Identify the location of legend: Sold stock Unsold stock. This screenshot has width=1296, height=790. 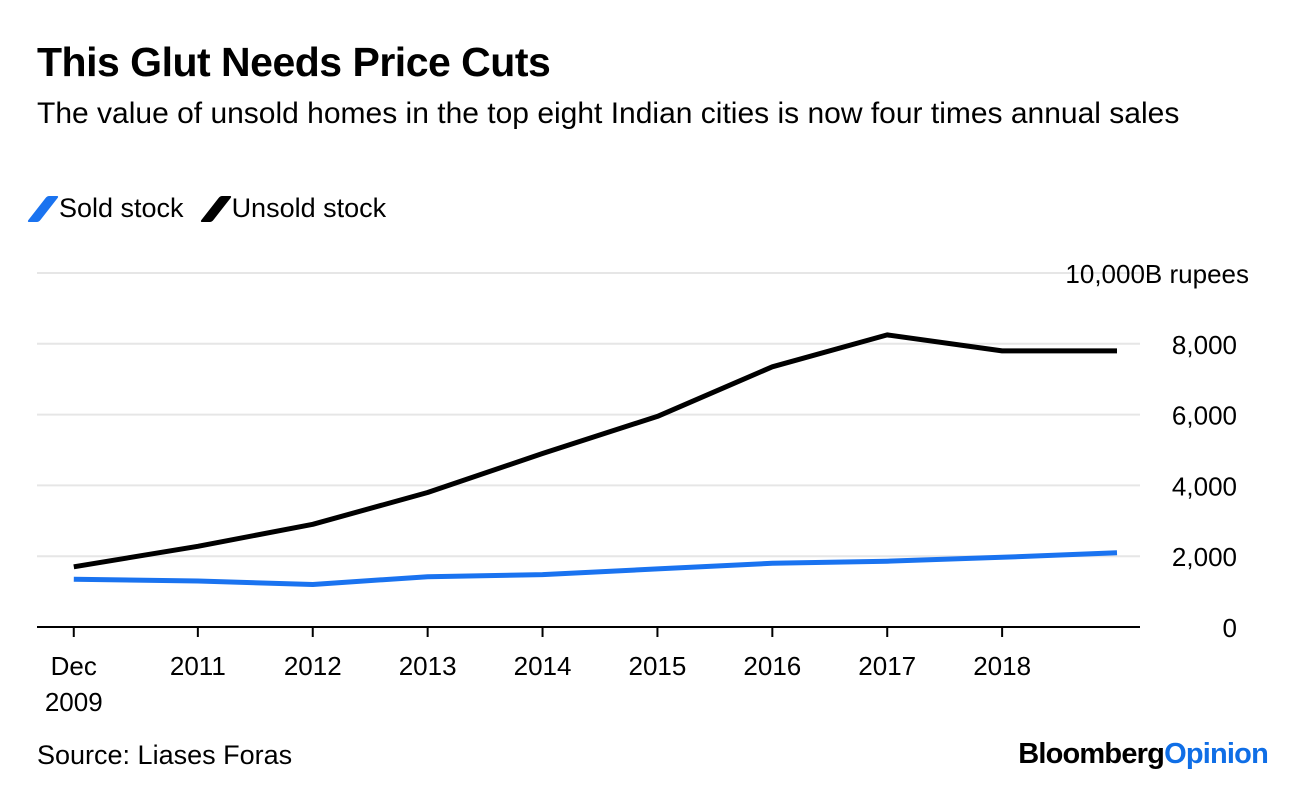
(219, 208).